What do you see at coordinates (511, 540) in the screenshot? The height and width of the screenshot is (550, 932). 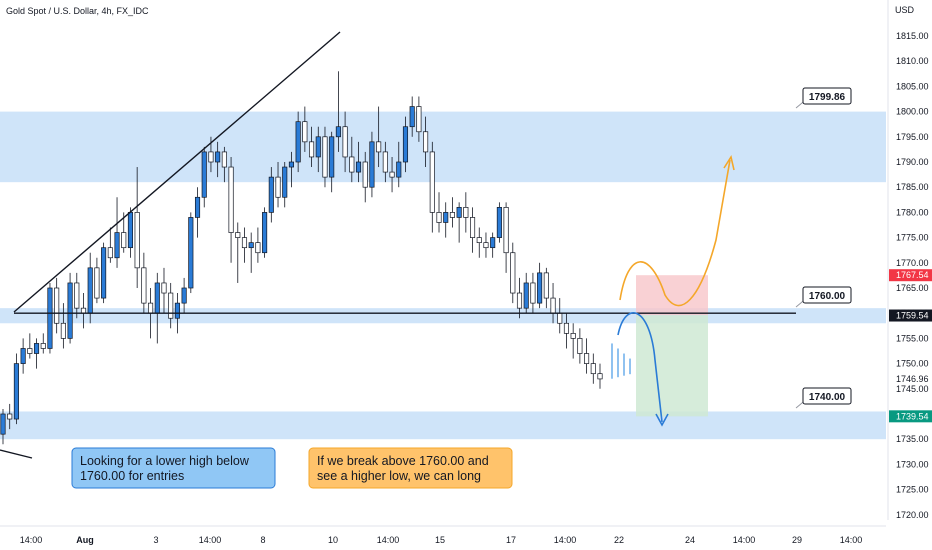 I see `time-tick-label: 17` at bounding box center [511, 540].